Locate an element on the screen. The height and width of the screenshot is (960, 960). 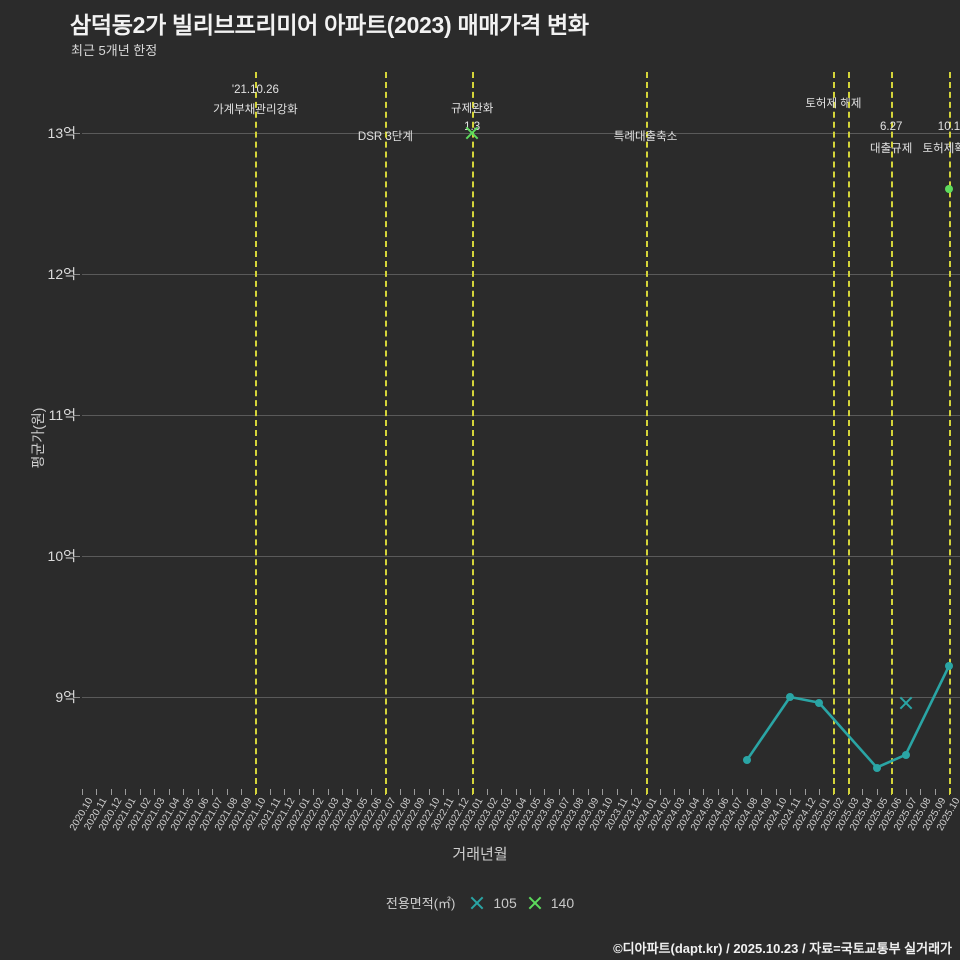
event-date-label: '21.10.26 is located at coordinates (255, 90).